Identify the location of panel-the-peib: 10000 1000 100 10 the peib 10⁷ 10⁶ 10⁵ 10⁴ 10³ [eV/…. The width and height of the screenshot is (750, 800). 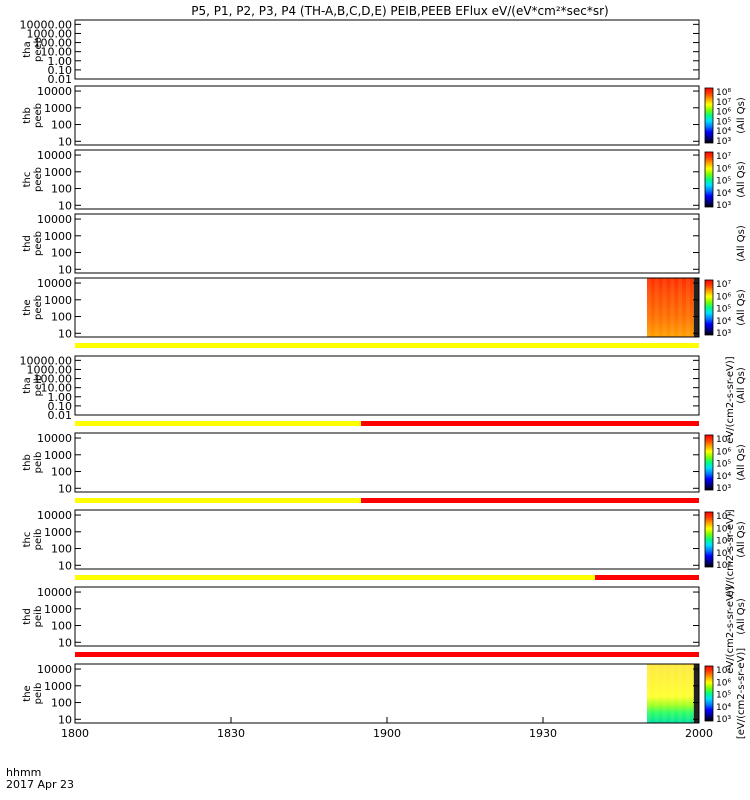
(384, 693).